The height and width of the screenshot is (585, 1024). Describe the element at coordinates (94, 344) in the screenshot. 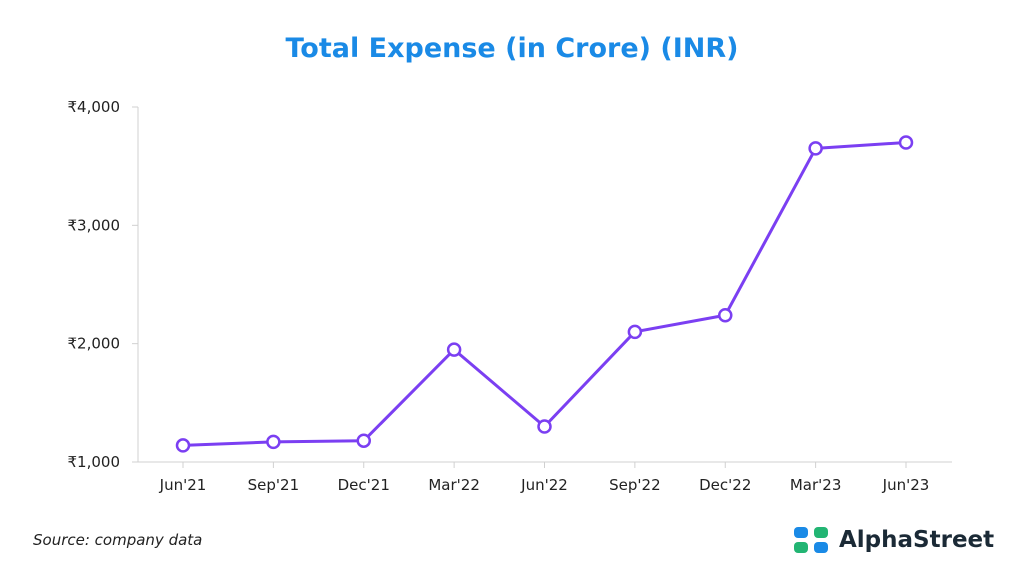

I see `y-tick-label: ₹2,000` at that location.